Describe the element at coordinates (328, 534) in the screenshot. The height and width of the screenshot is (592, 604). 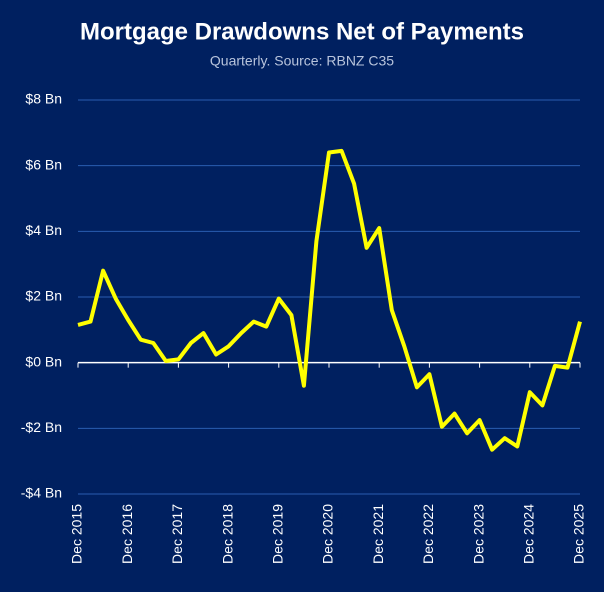
I see `x-tick-label: Dec 2020` at that location.